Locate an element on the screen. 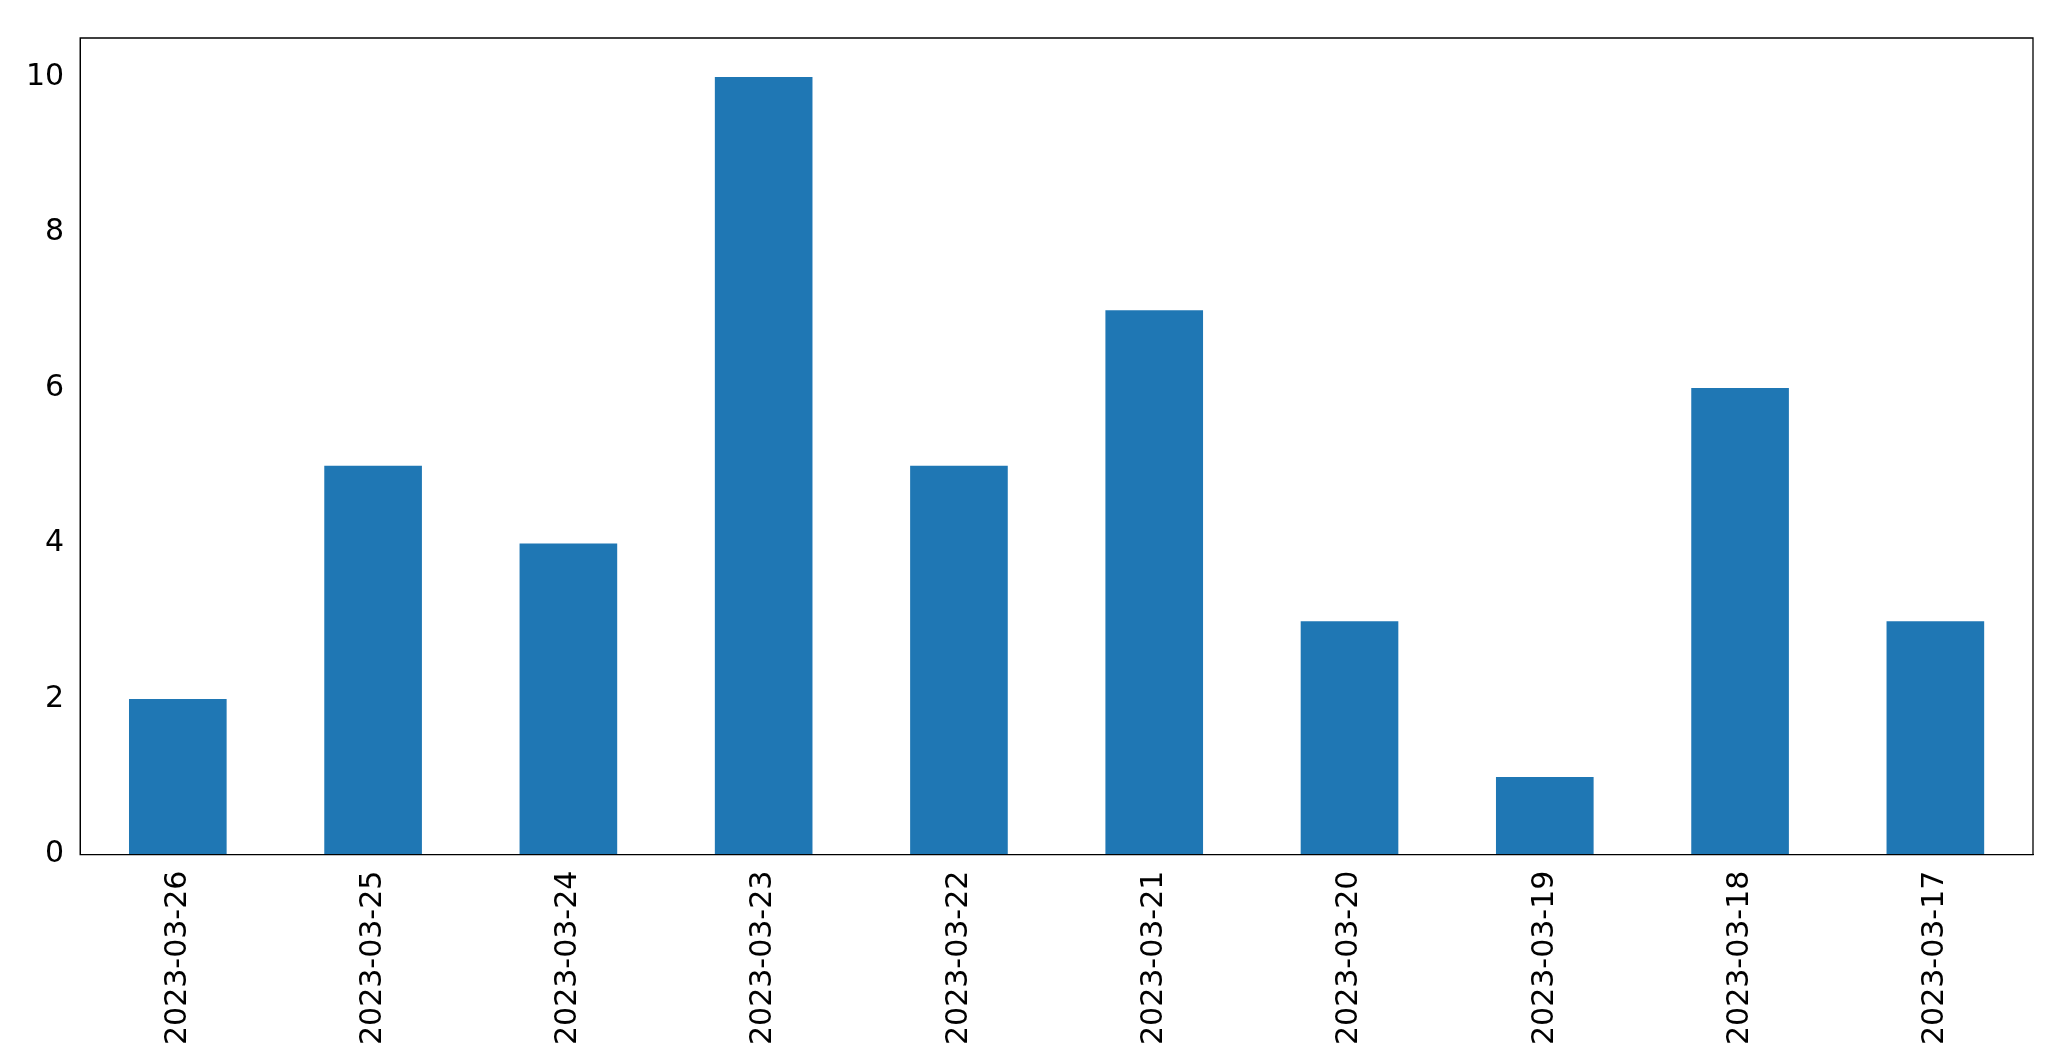 The image size is (2071, 1061). y-tick-label: 8 is located at coordinates (55, 230).